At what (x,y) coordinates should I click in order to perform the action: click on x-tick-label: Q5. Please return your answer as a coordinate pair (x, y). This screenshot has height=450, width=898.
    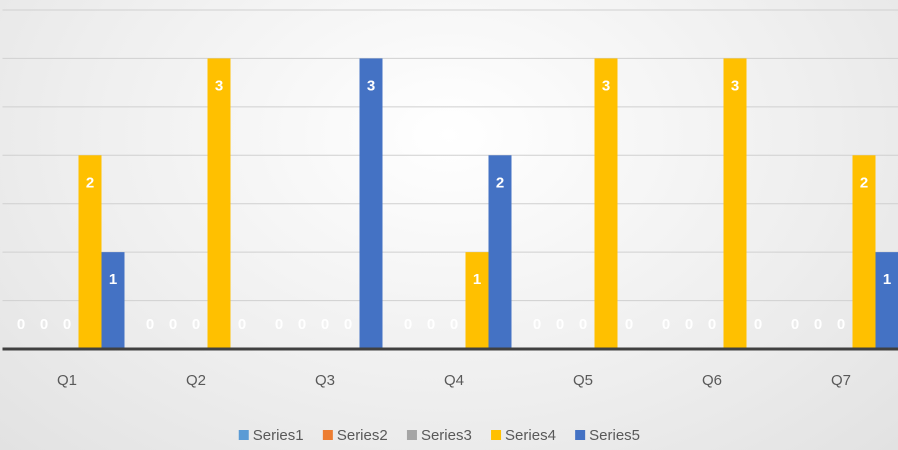
    Looking at the image, I should click on (583, 380).